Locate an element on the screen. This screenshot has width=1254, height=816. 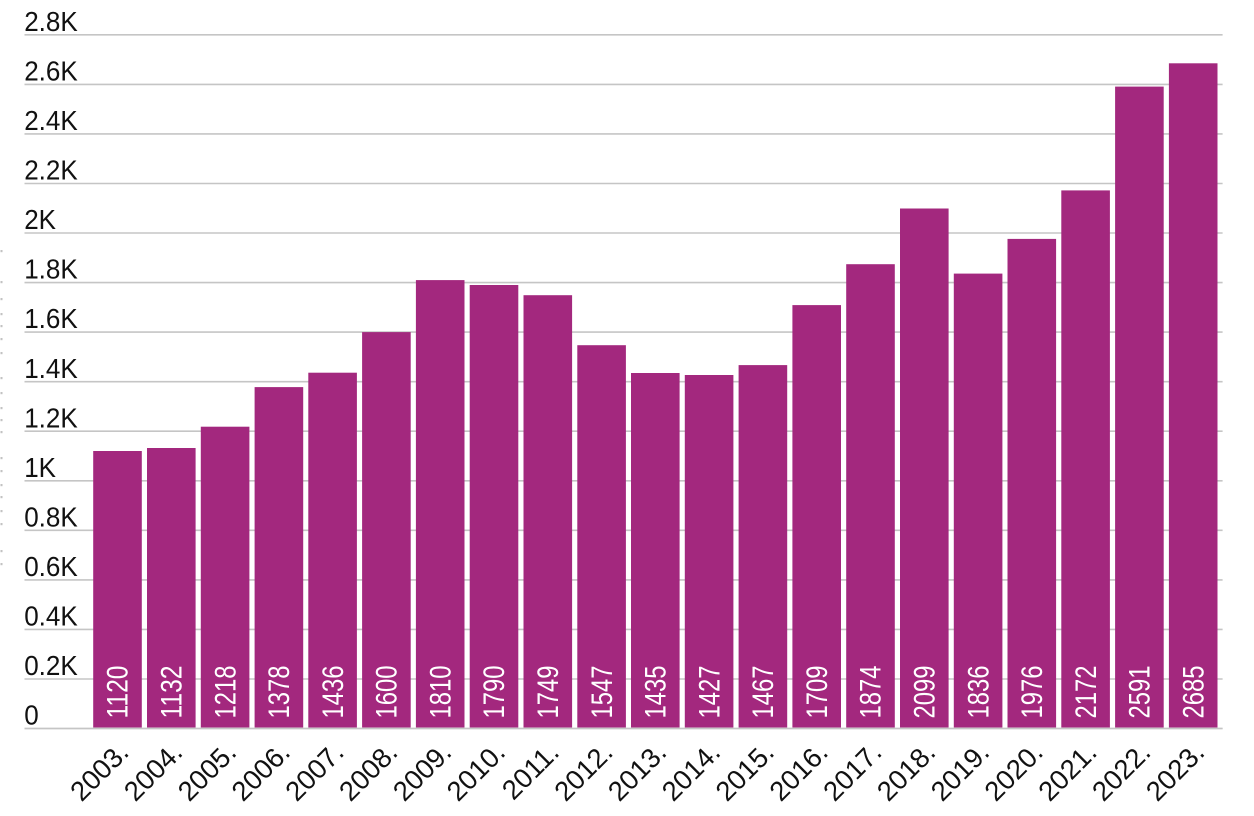
svg-text: 0.8K is located at coordinates (51, 516).